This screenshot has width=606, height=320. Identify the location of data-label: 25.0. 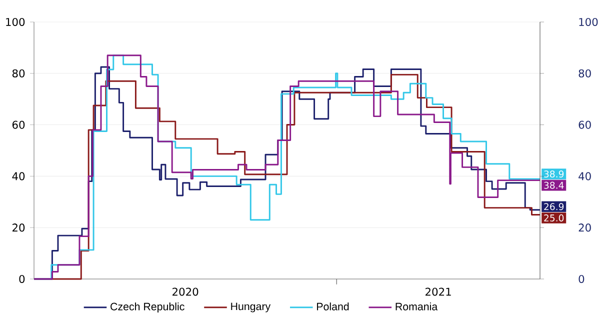
(554, 218).